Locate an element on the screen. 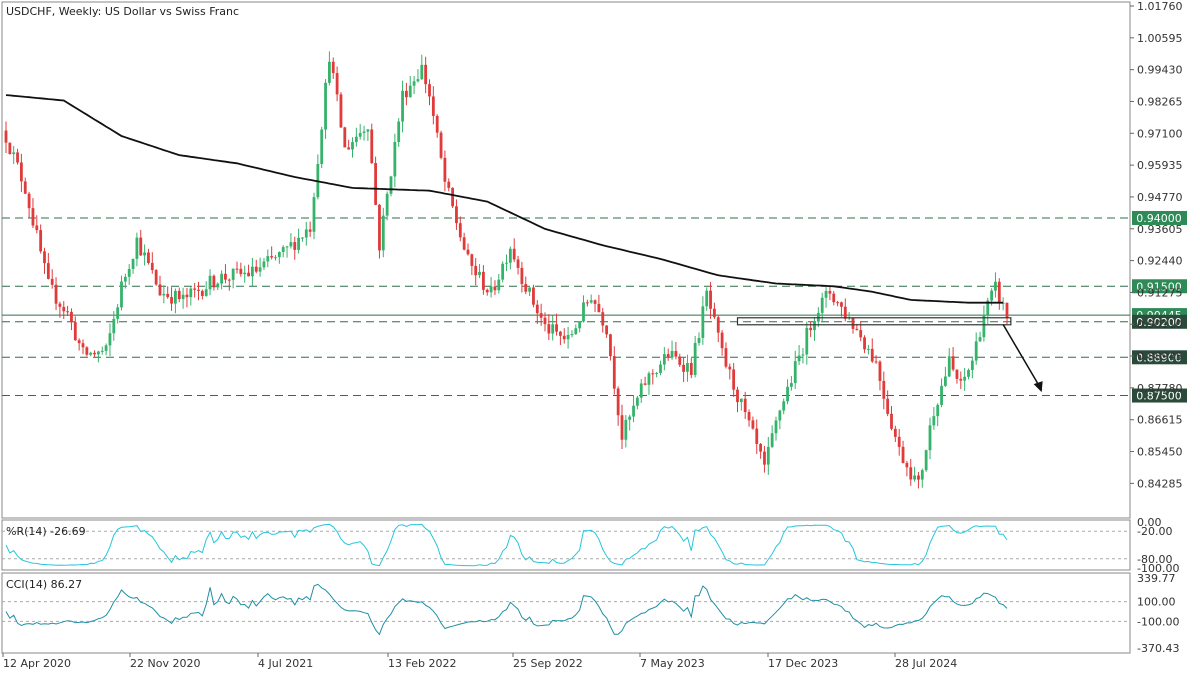 The image size is (1200, 675). cci-tick-label: 339.77 is located at coordinates (1156, 578).